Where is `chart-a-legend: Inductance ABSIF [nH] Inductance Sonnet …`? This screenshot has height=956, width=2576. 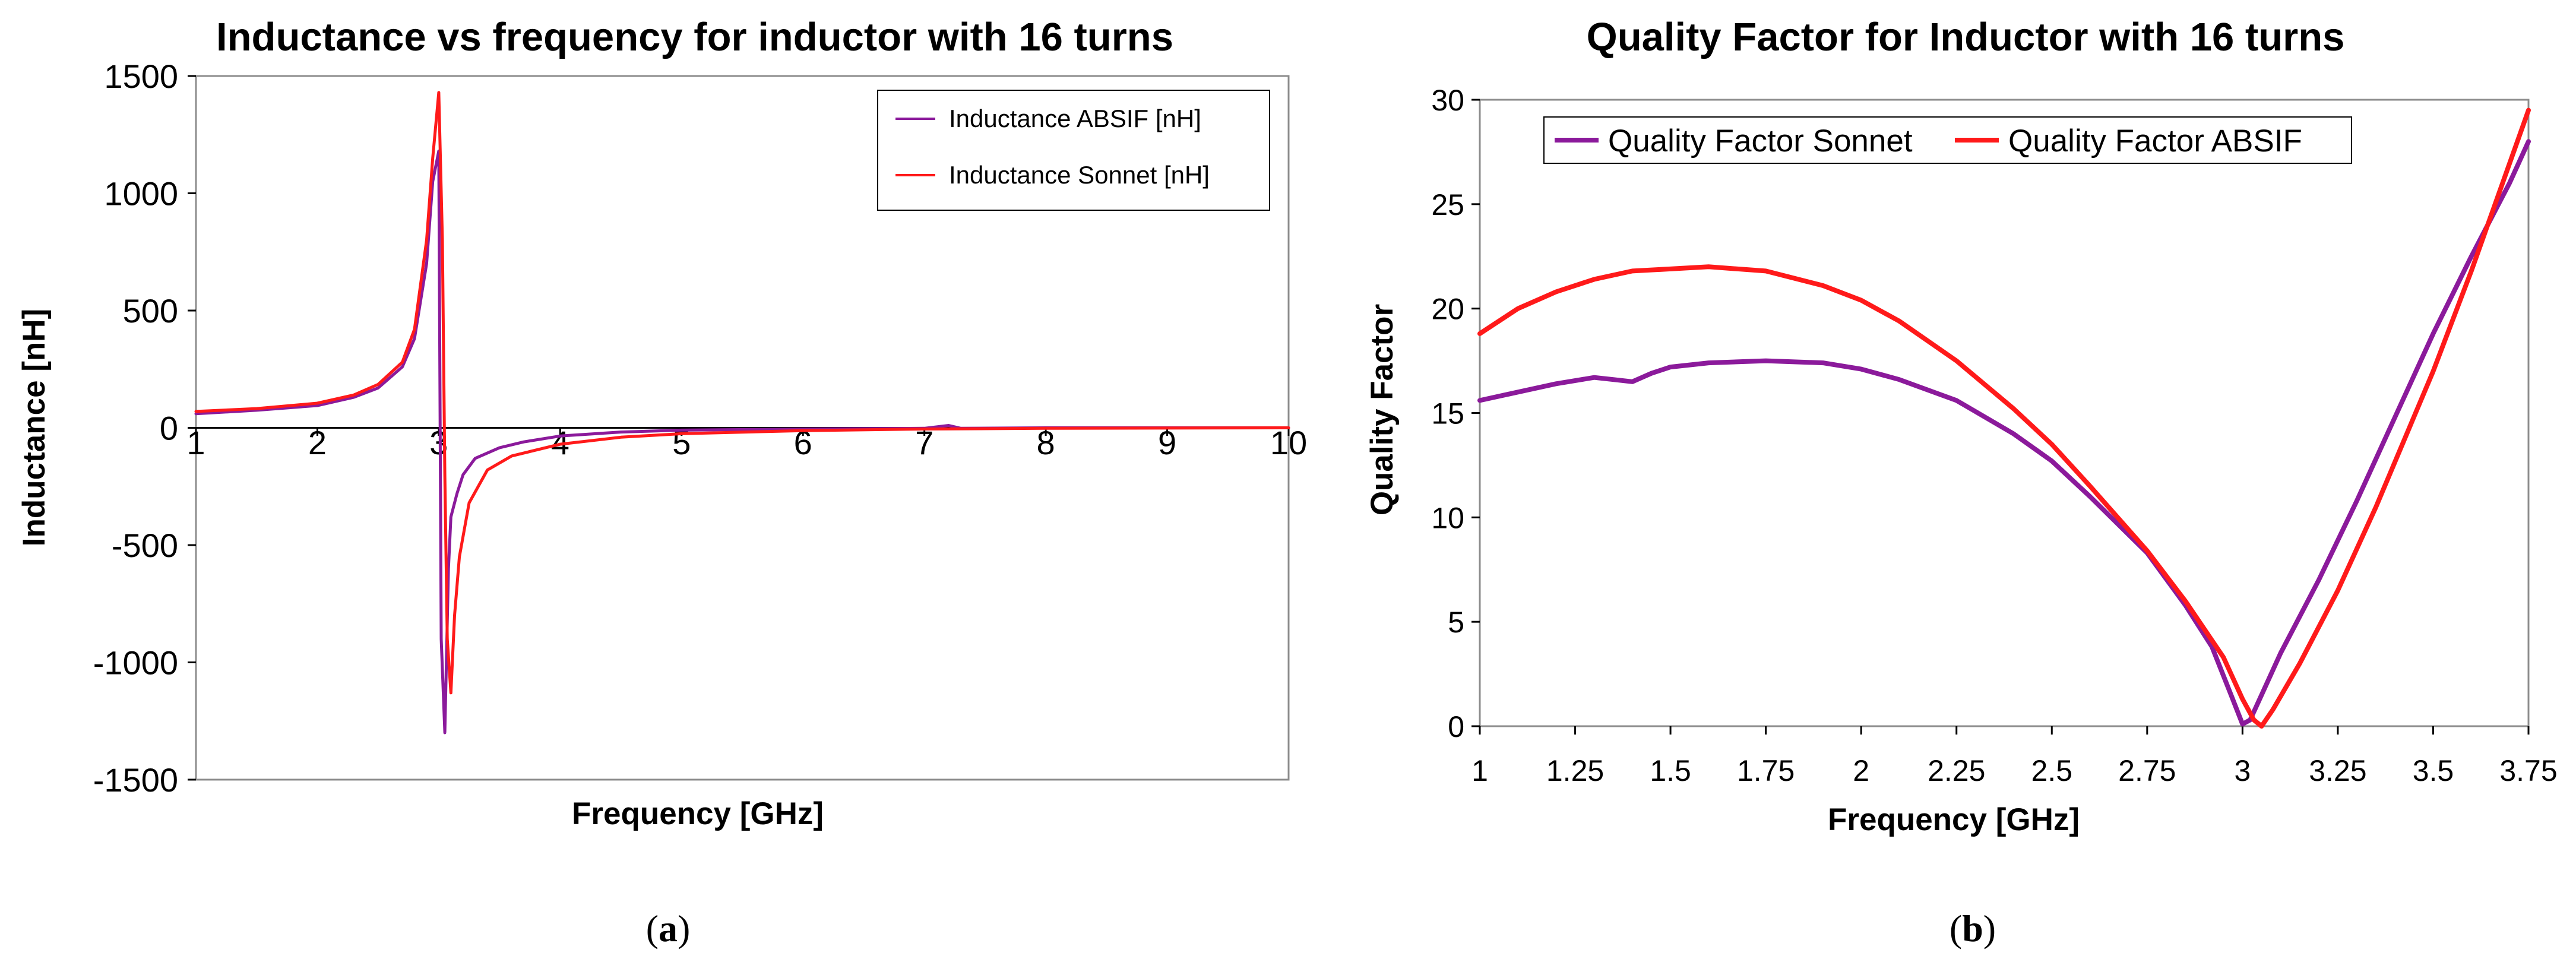 chart-a-legend: Inductance ABSIF [nH] Inductance Sonnet … is located at coordinates (1073, 150).